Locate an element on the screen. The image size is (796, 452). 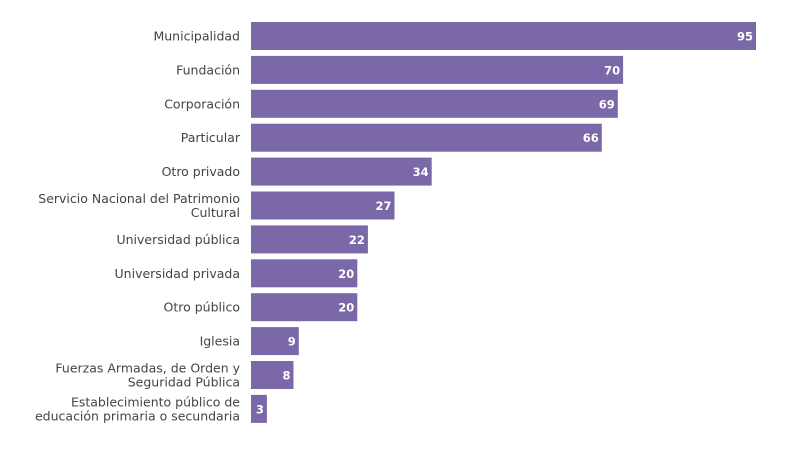
category-label-line: Particular is located at coordinates (211, 137).